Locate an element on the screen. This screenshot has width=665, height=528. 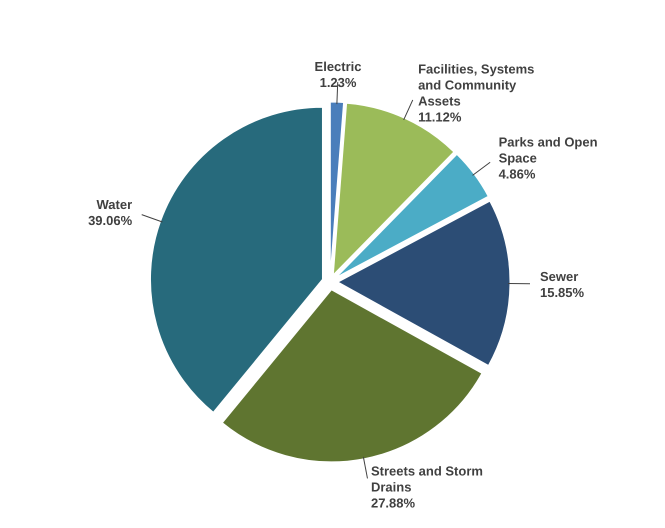
slice-label: Sewer is located at coordinates (559, 276).